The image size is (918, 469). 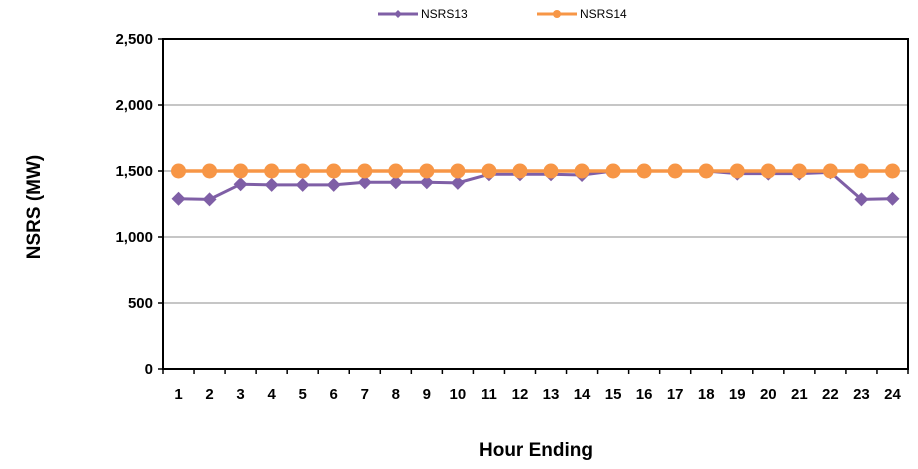 I want to click on x-tick-label: 4, so click(x=271, y=394).